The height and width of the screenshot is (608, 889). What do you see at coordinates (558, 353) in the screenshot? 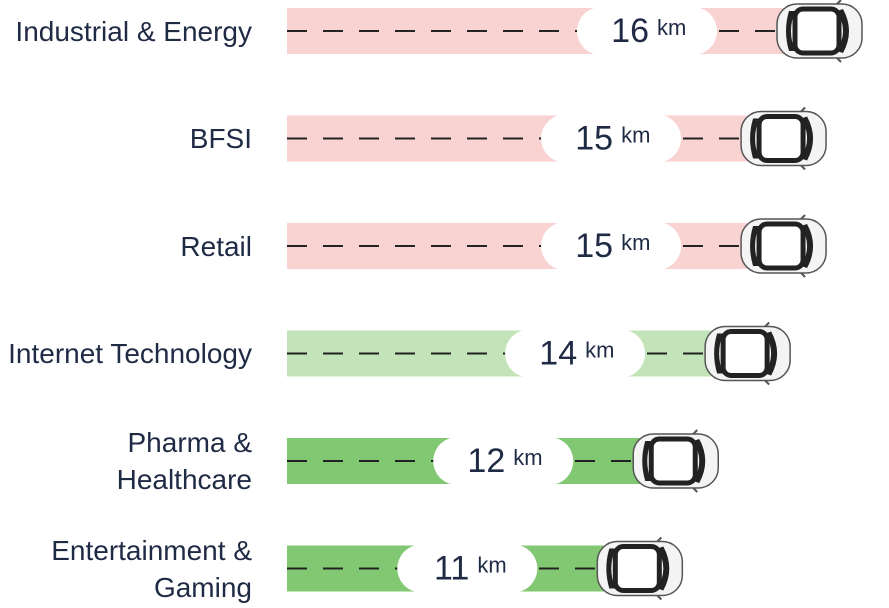
I see `value-label: 14` at bounding box center [558, 353].